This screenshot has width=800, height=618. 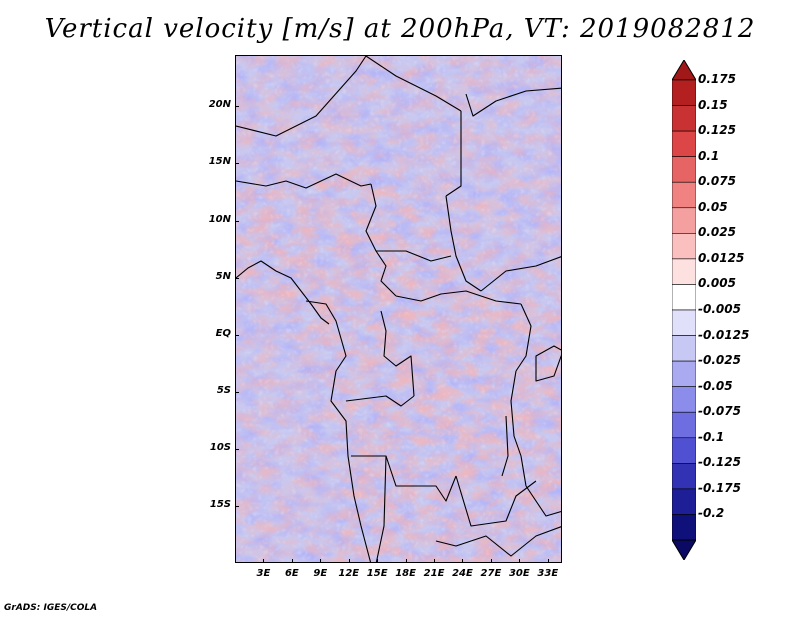 I want to click on southern-border, so click(x=498, y=541).